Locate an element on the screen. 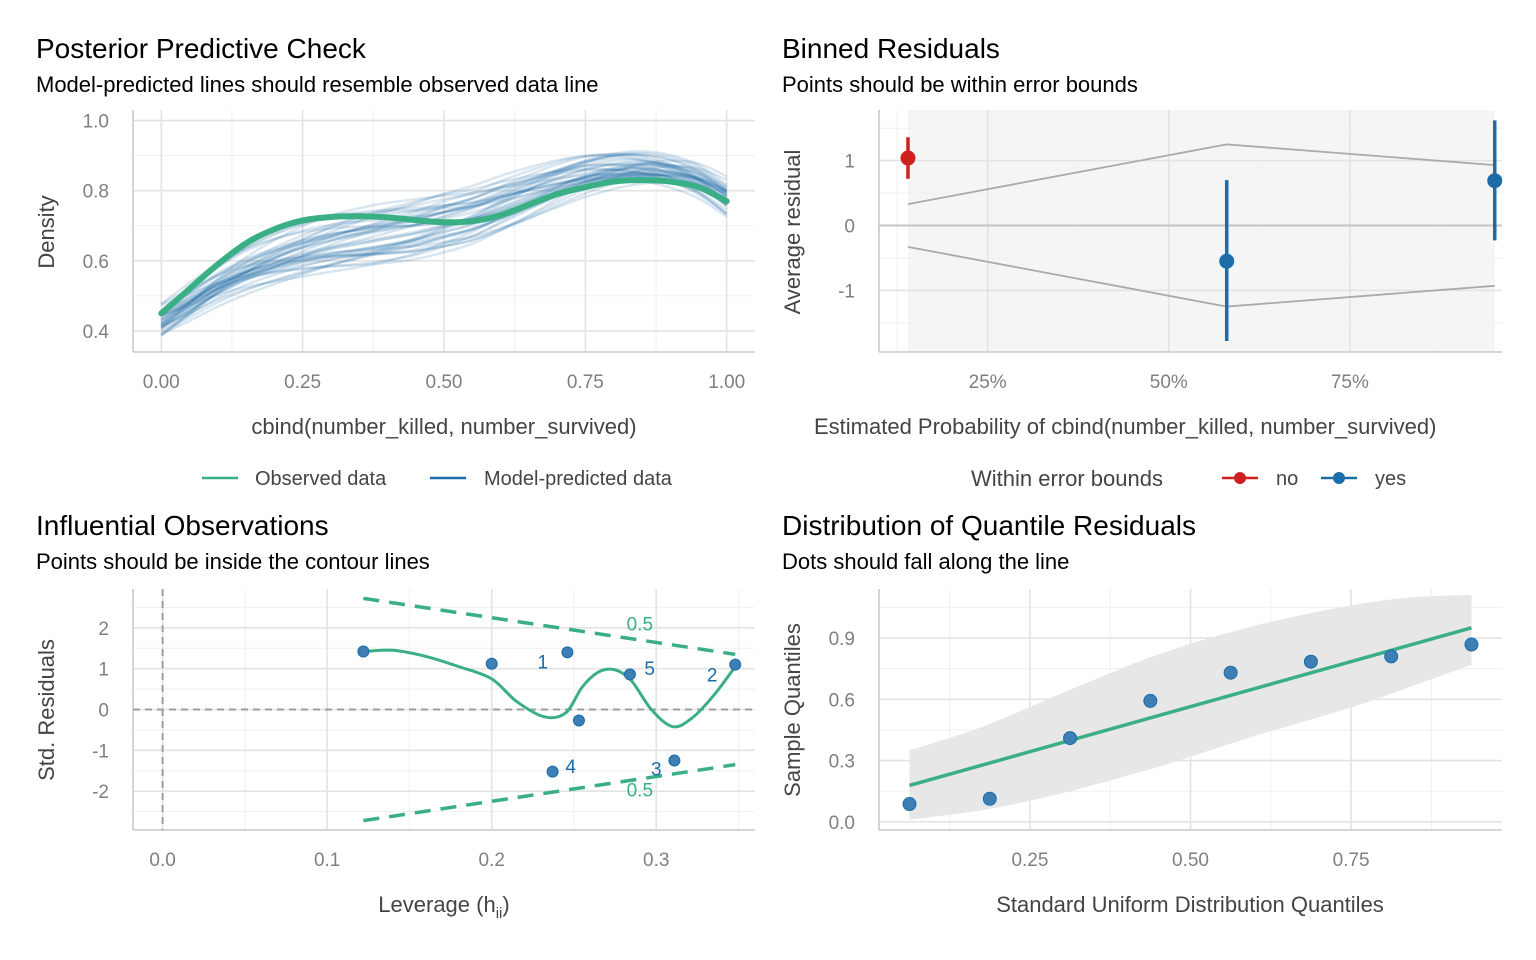 The image size is (1536, 960). influential-plot-area: 0.0 0.1 0.2 0.3 -2 -1 0 1 2 0.5 0.5 1 5 2 4 3 is located at coordinates (423, 730).